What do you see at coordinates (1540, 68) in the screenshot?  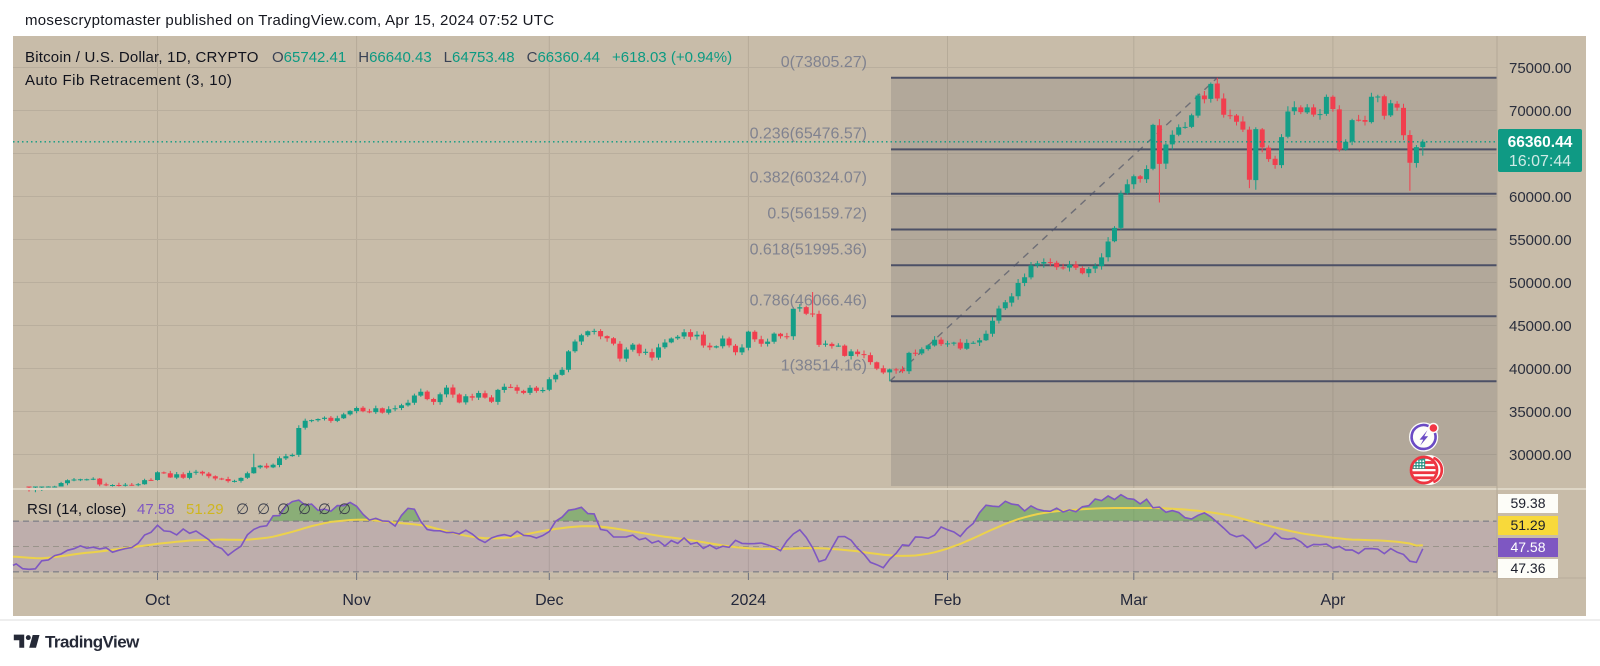 I see `svg-text: 75000.00` at bounding box center [1540, 68].